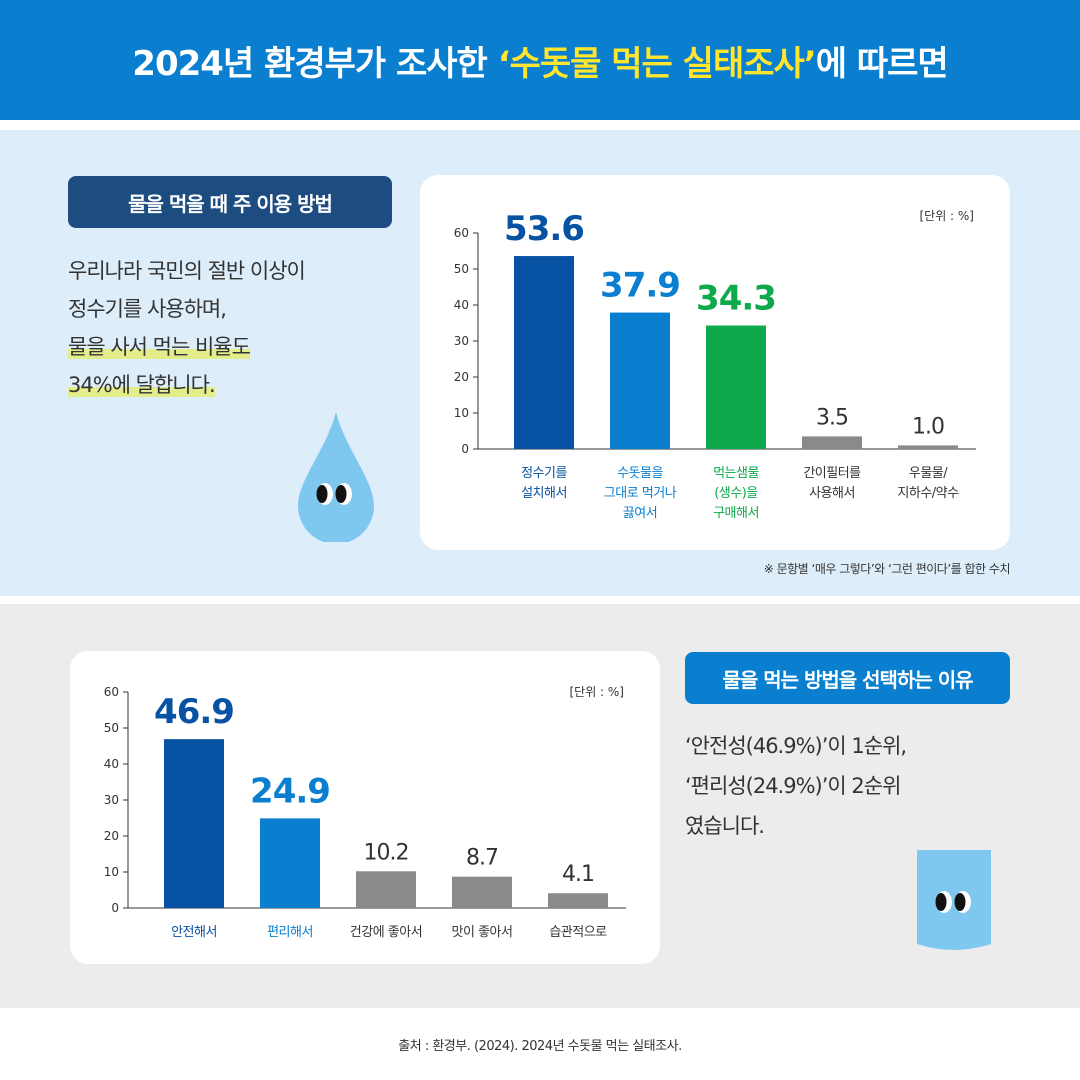 Image resolution: width=1080 pixels, height=1080 pixels. What do you see at coordinates (482, 858) in the screenshot?
I see `bar-value-label: 8.7` at bounding box center [482, 858].